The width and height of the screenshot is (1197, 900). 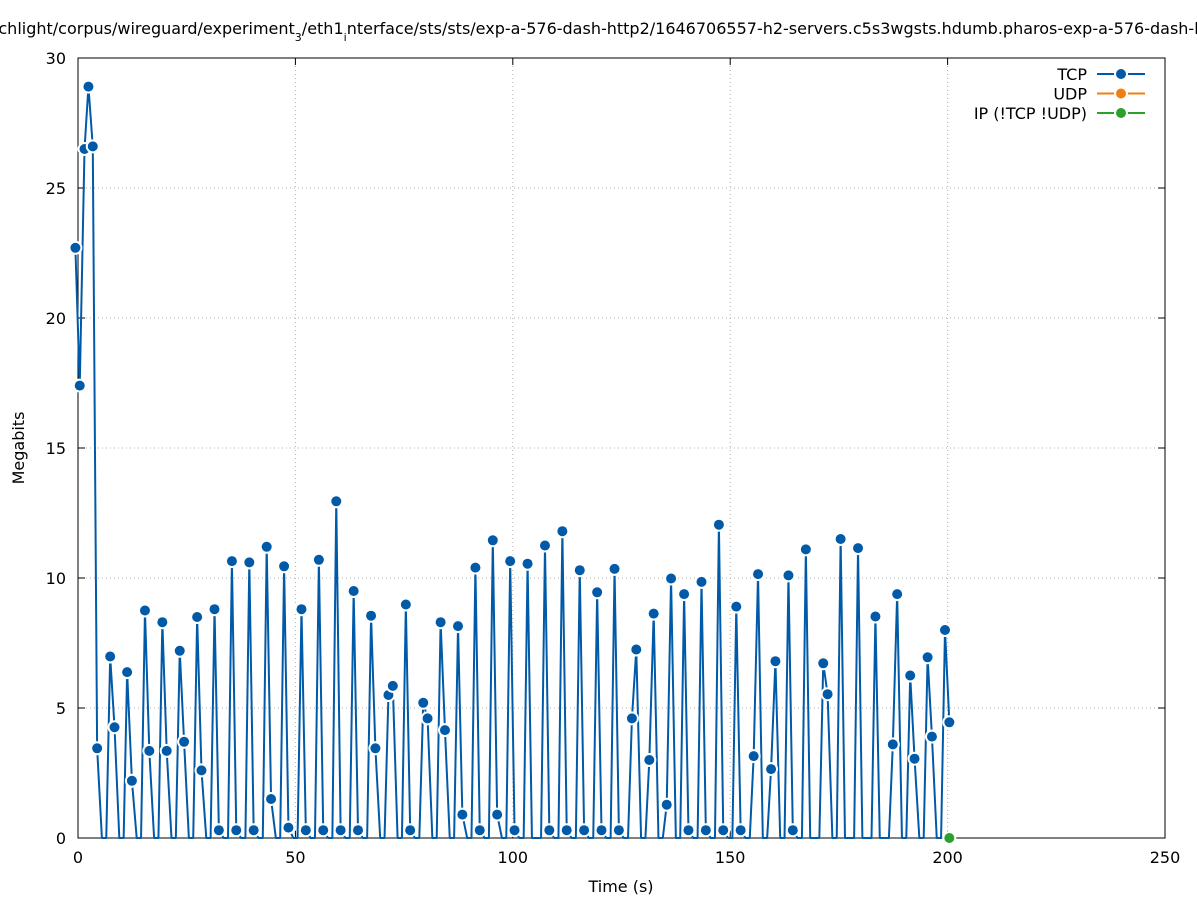 I want to click on title-part: /eth1, so click(x=323, y=28).